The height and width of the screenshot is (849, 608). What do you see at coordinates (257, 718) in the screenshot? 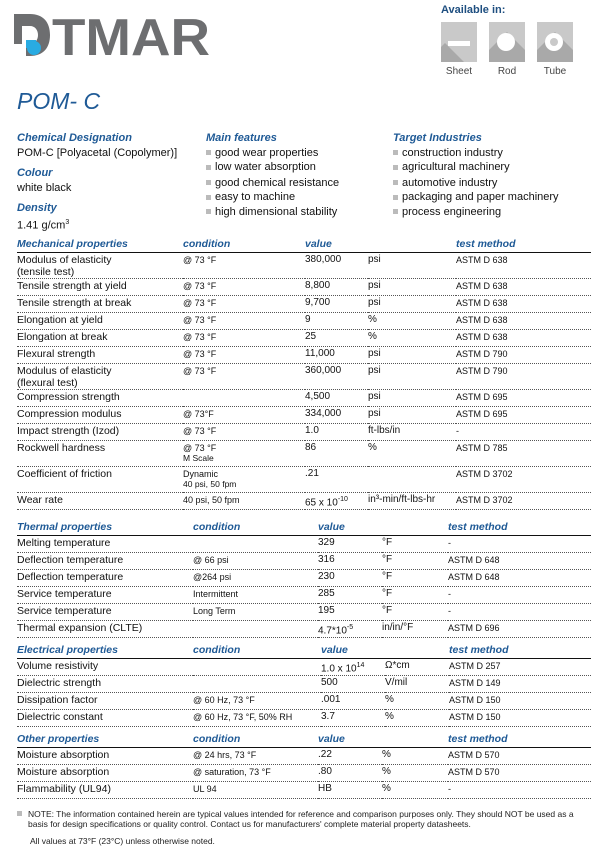
I see `condition: @ 60 Hz, 73 °F, 50% RH` at bounding box center [257, 718].